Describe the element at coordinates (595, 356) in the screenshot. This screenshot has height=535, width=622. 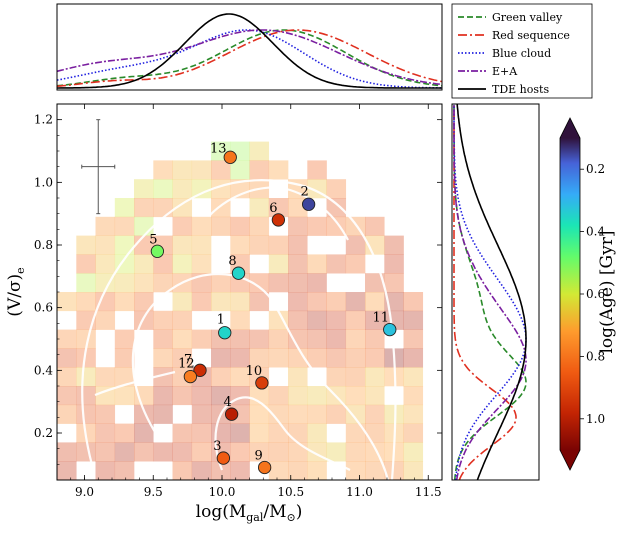
I see `colorbar-tick-label: 0.8` at that location.